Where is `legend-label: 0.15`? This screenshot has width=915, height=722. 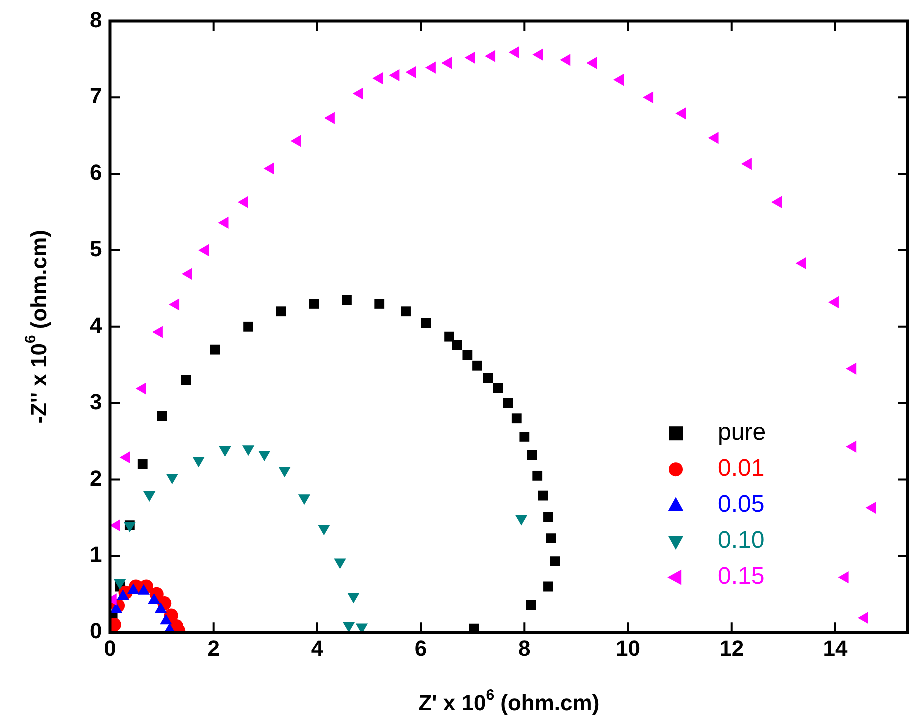
legend-label: 0.15 is located at coordinates (741, 576).